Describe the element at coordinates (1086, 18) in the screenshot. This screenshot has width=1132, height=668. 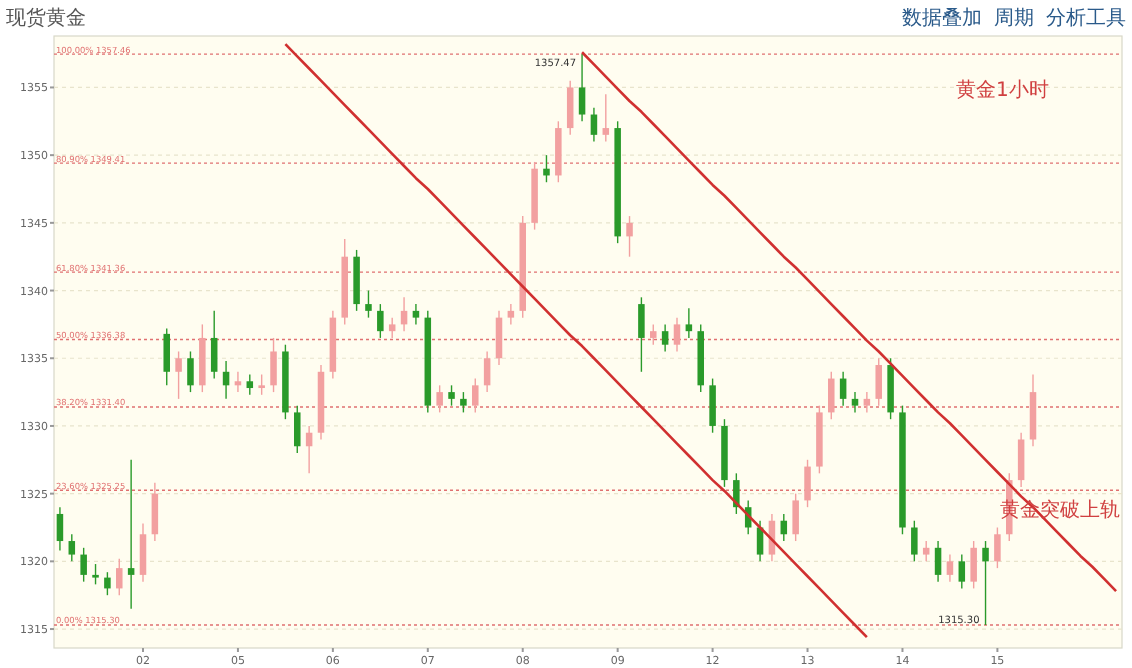
I see `text: 分析工具` at that location.